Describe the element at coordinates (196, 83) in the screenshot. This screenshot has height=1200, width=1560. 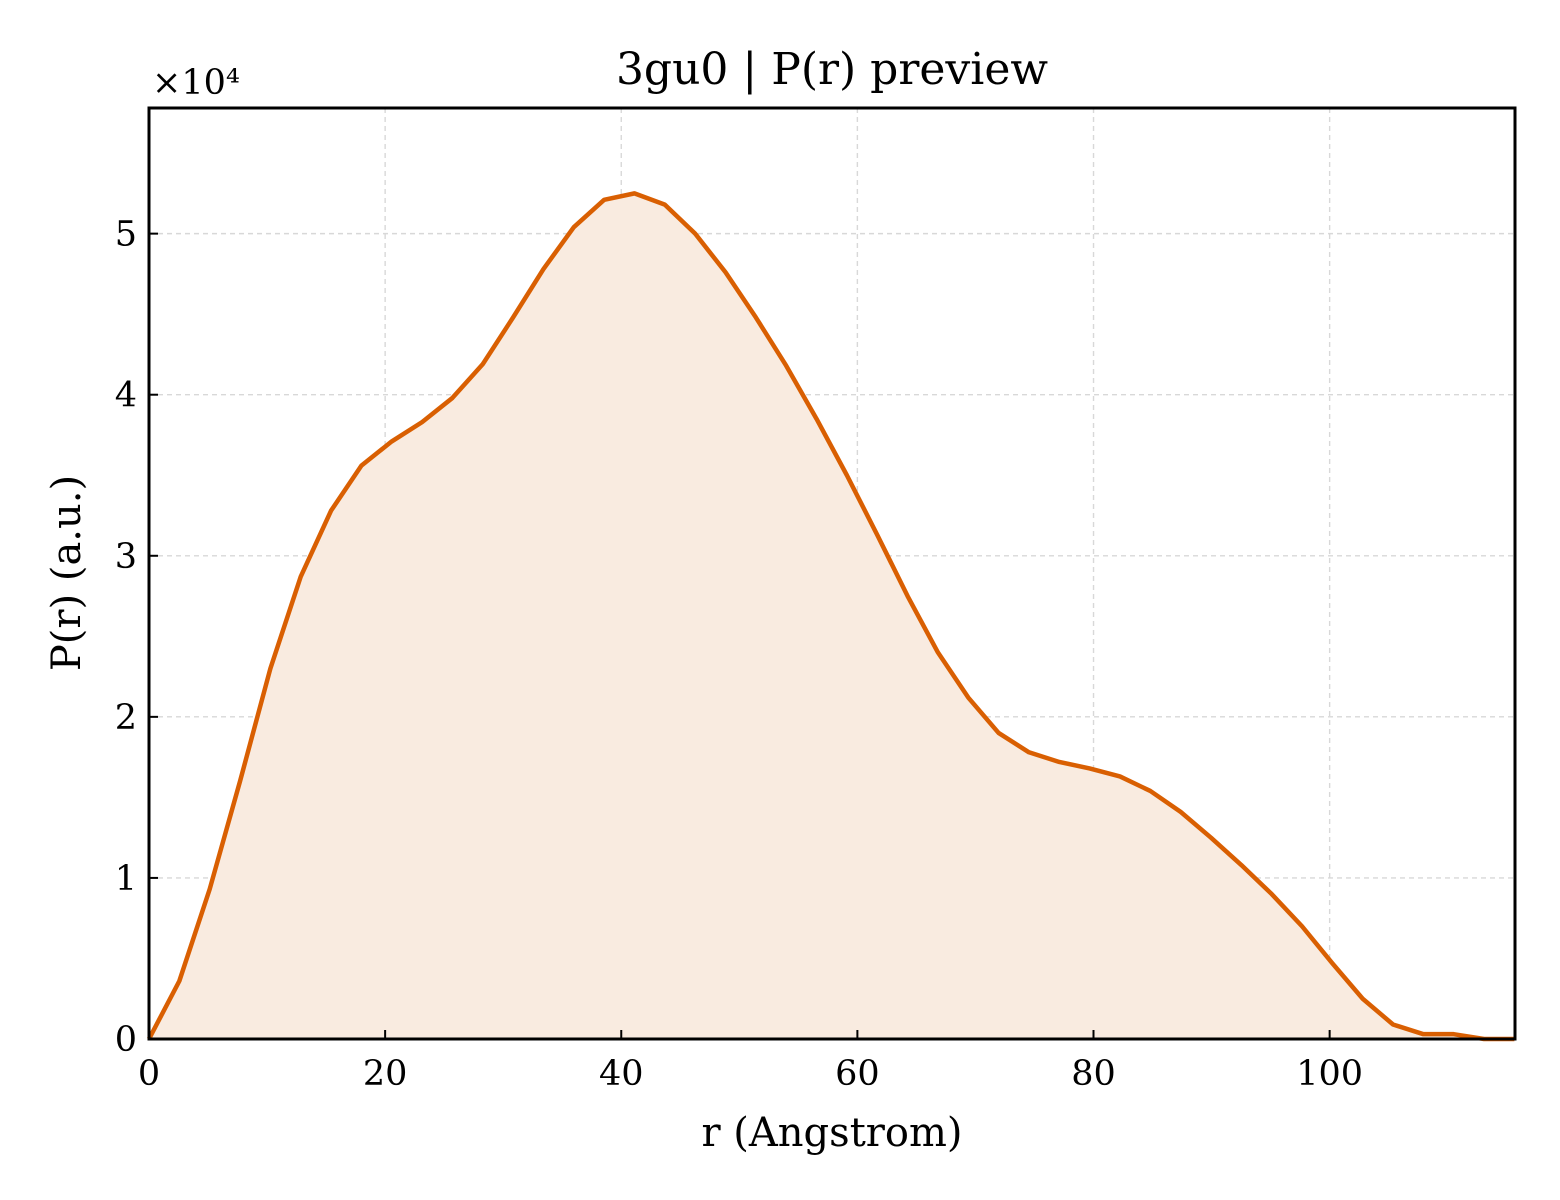
I see `y-multiplier-label: ×10⁴` at that location.